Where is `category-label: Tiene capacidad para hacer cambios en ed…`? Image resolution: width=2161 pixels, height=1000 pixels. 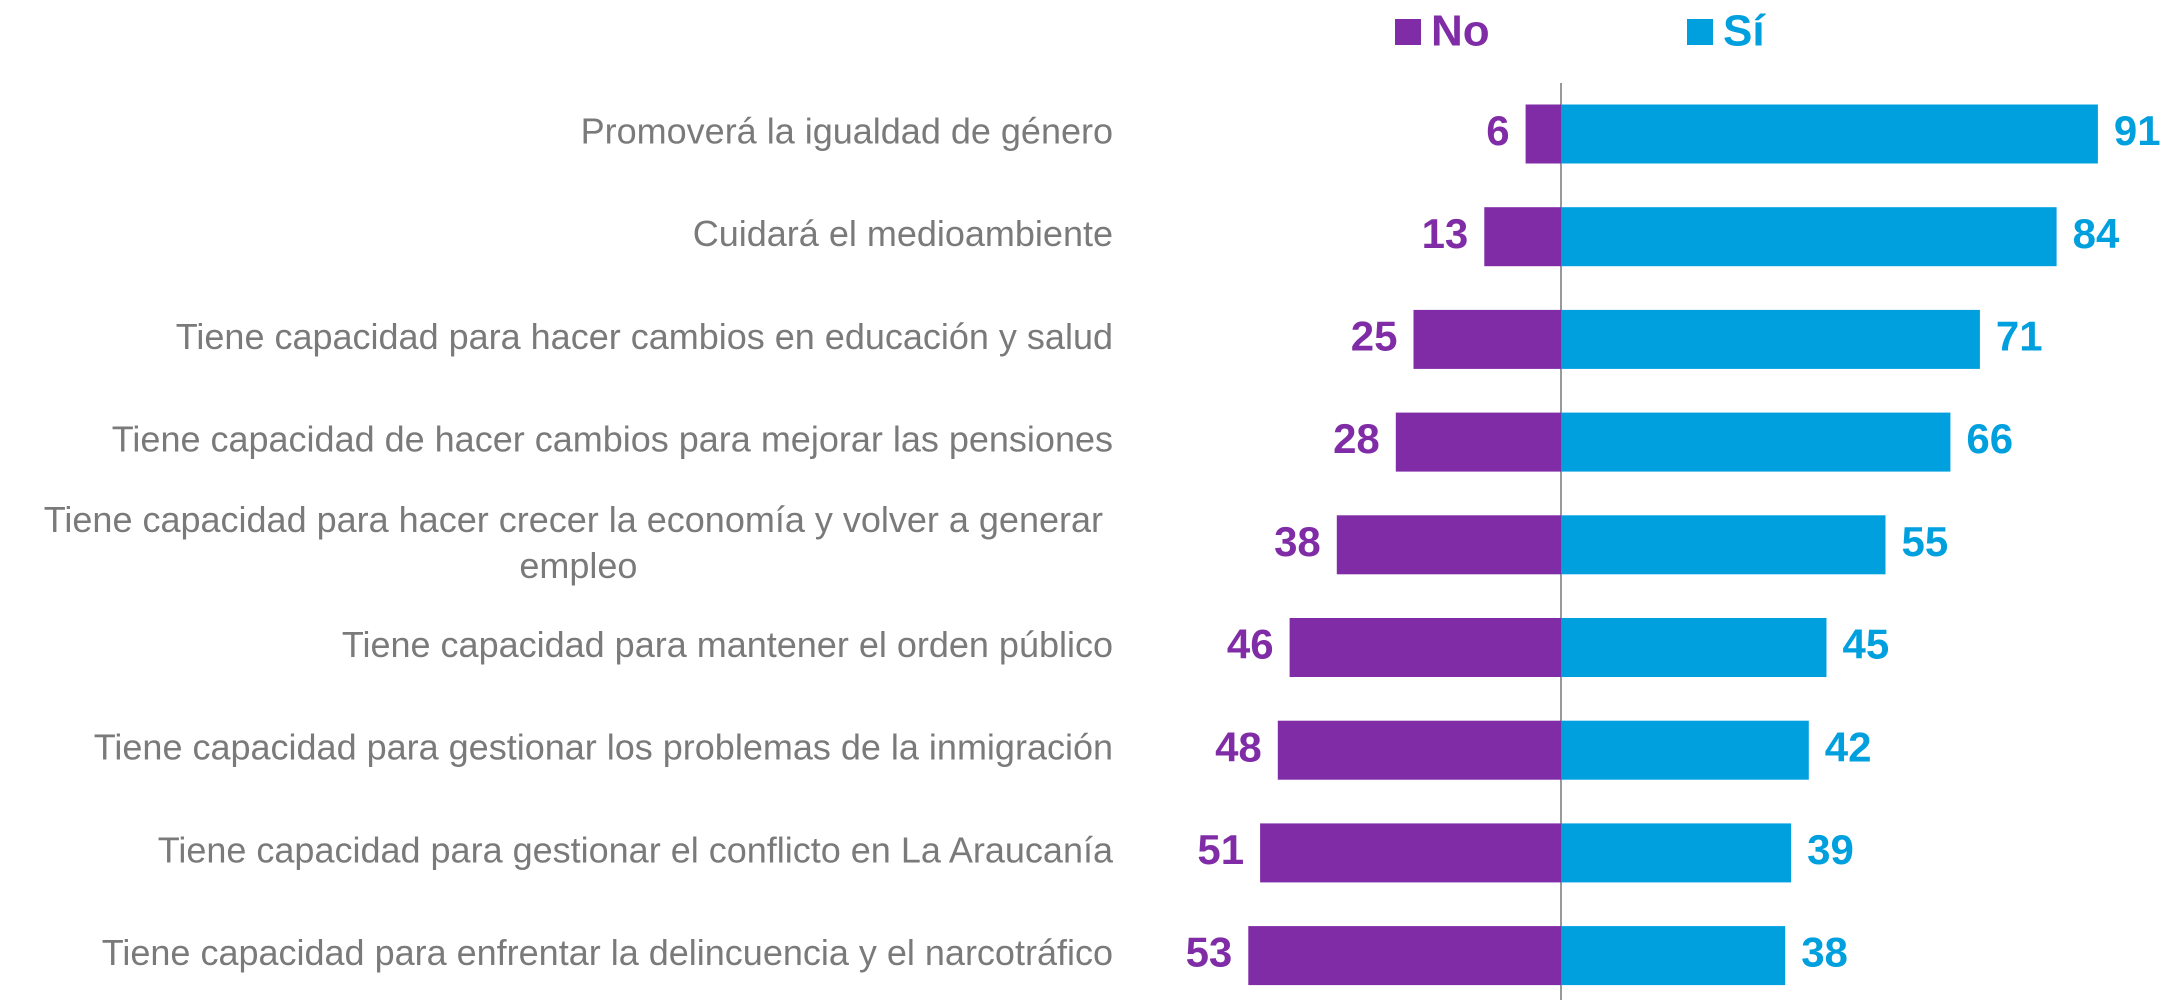
category-label: Tiene capacidad para hacer cambios en ed… is located at coordinates (644, 336).